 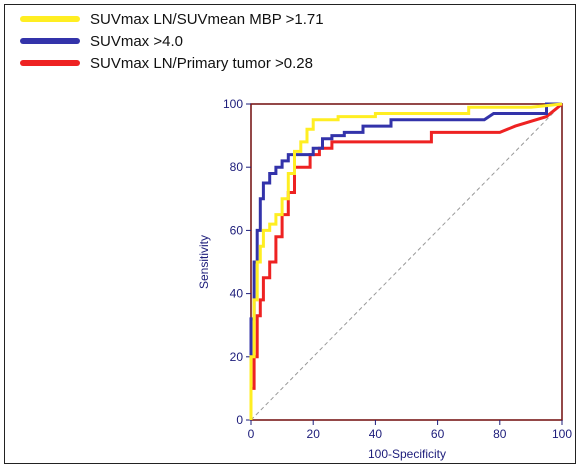 I want to click on legend-label: SUVmax LN/Primary tumor >0.28, so click(x=201, y=63).